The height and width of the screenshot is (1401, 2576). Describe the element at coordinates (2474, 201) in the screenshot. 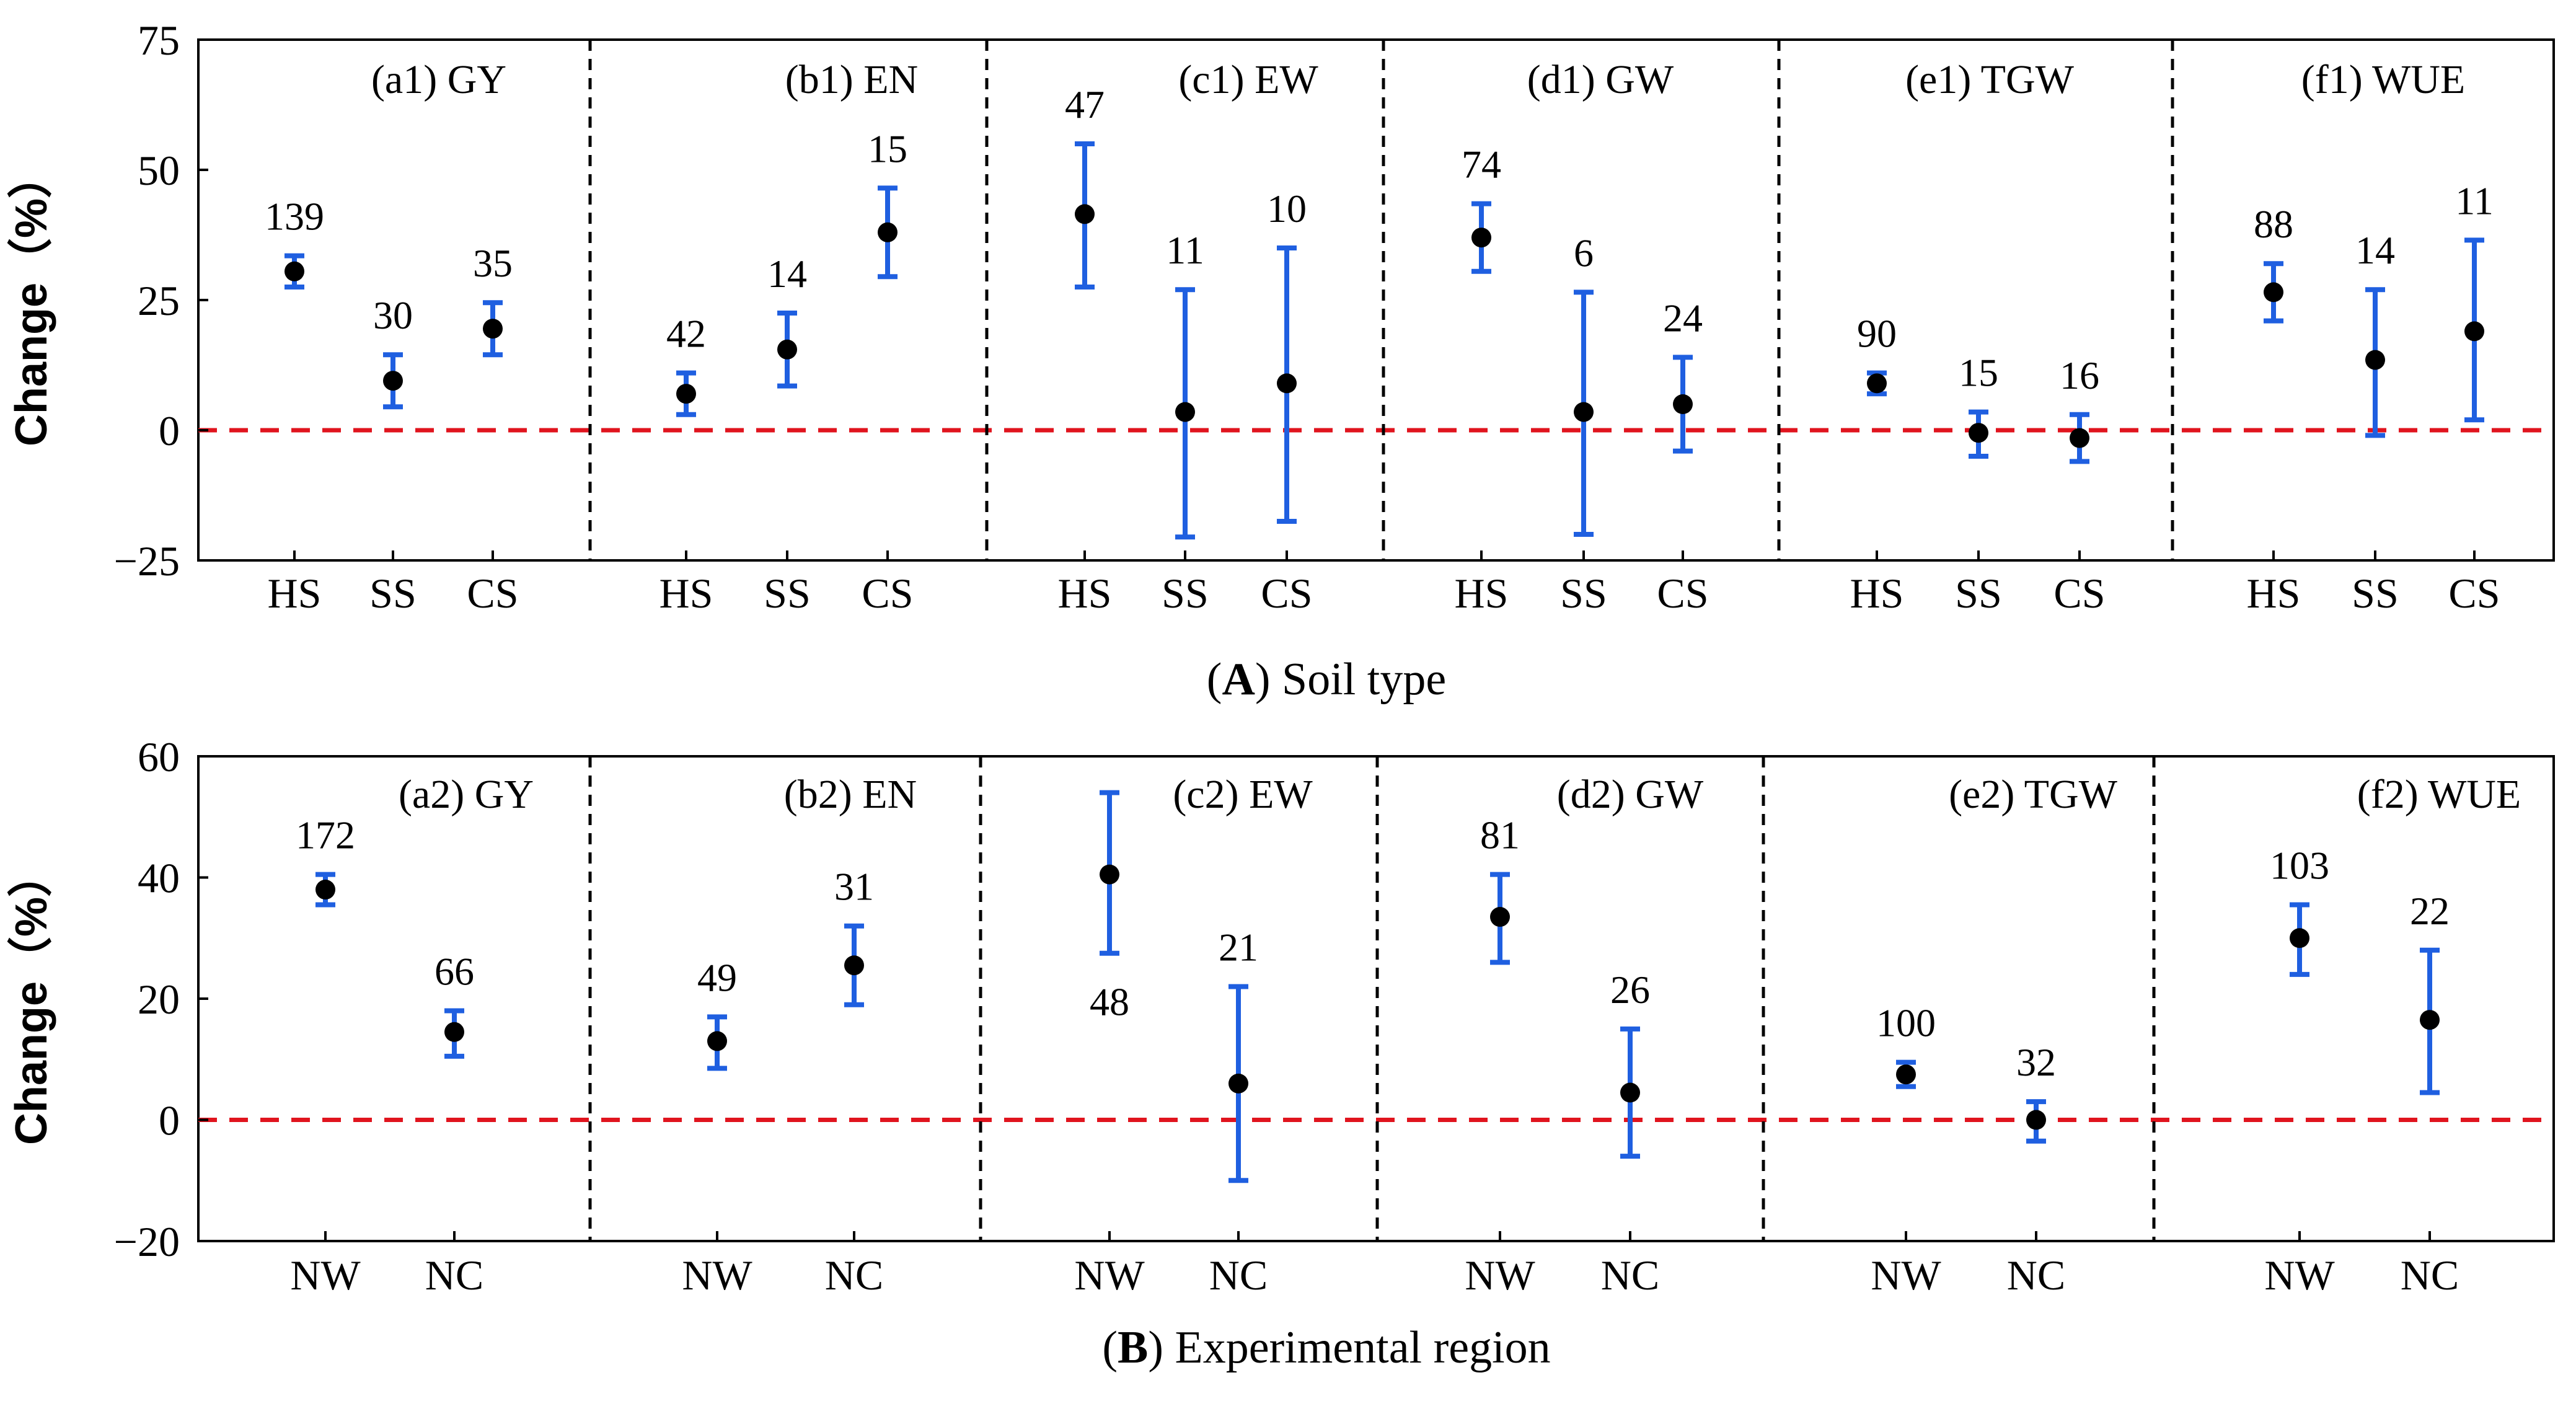

I see `sample-size-label: 11` at that location.